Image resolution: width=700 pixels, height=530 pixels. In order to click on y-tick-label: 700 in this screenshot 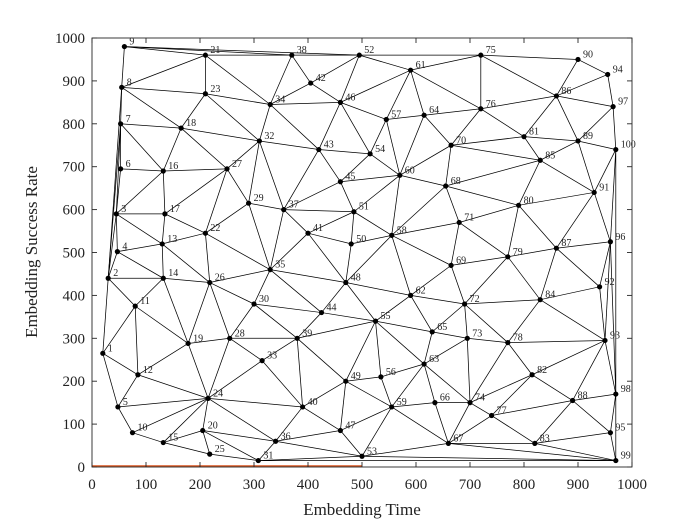, I will do `click(74, 168)`.